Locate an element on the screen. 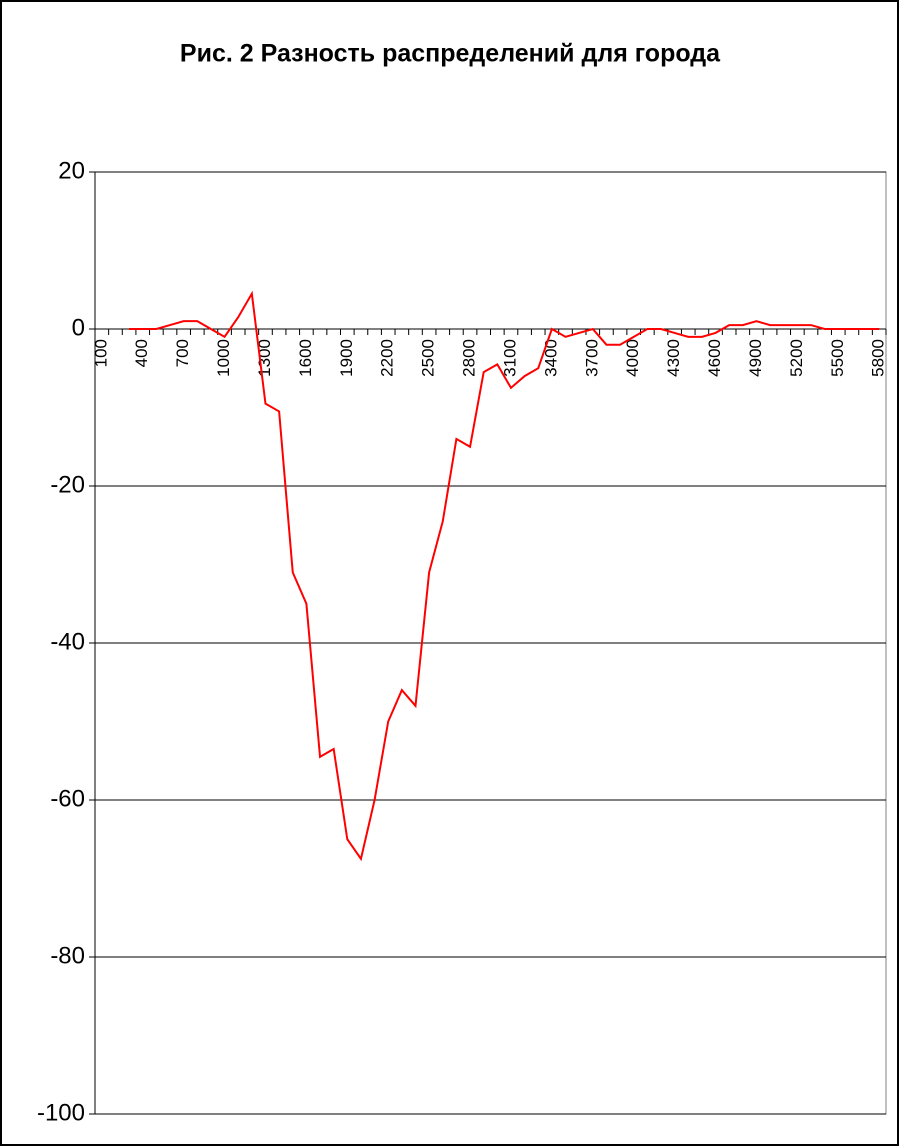  y-tick-label: 0 is located at coordinates (78, 327).